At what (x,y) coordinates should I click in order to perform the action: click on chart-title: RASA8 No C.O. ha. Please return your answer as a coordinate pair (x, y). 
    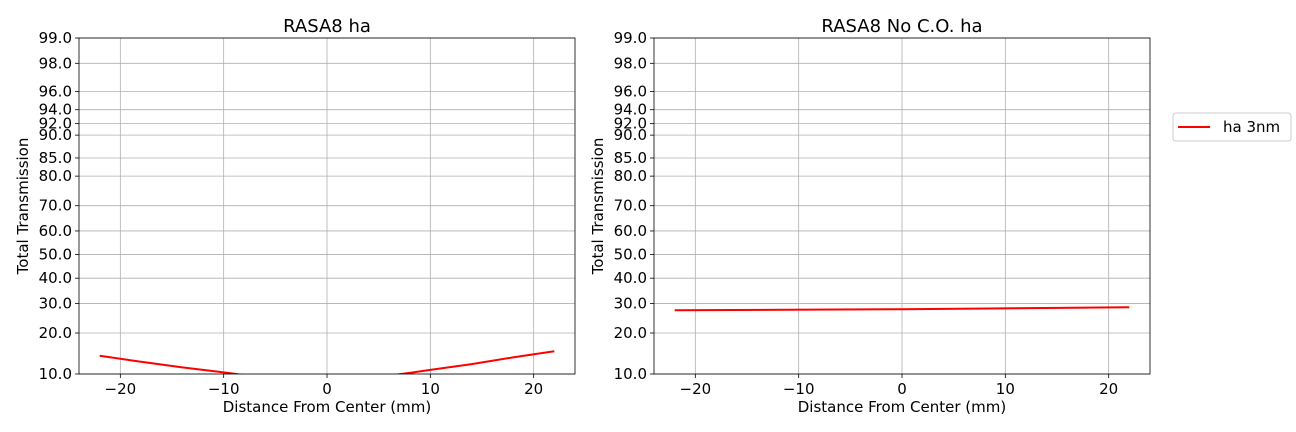
    Looking at the image, I should click on (901, 26).